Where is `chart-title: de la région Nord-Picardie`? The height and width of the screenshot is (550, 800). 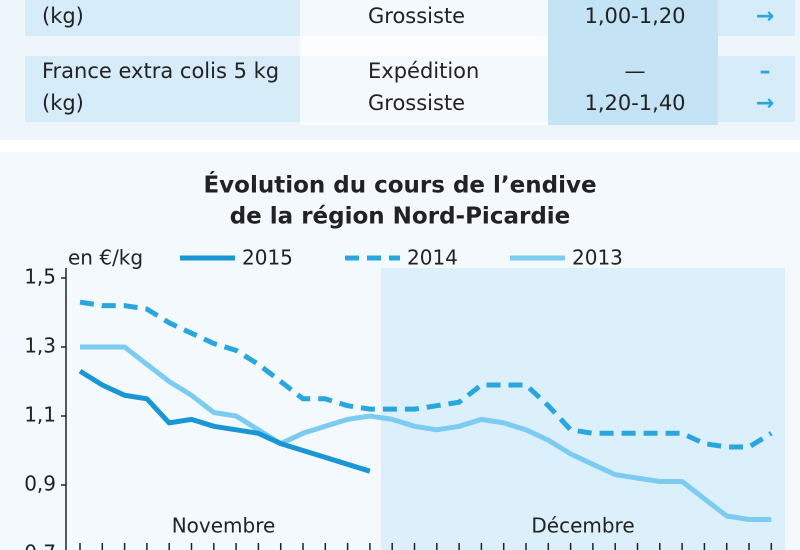
chart-title: de la région Nord-Picardie is located at coordinates (400, 217).